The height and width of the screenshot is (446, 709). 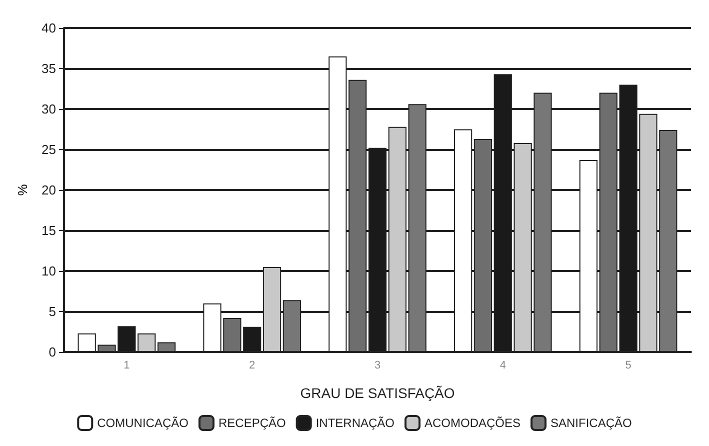 I want to click on x-axis-title: GRAU DE SATISFAÇÃO, so click(x=377, y=393).